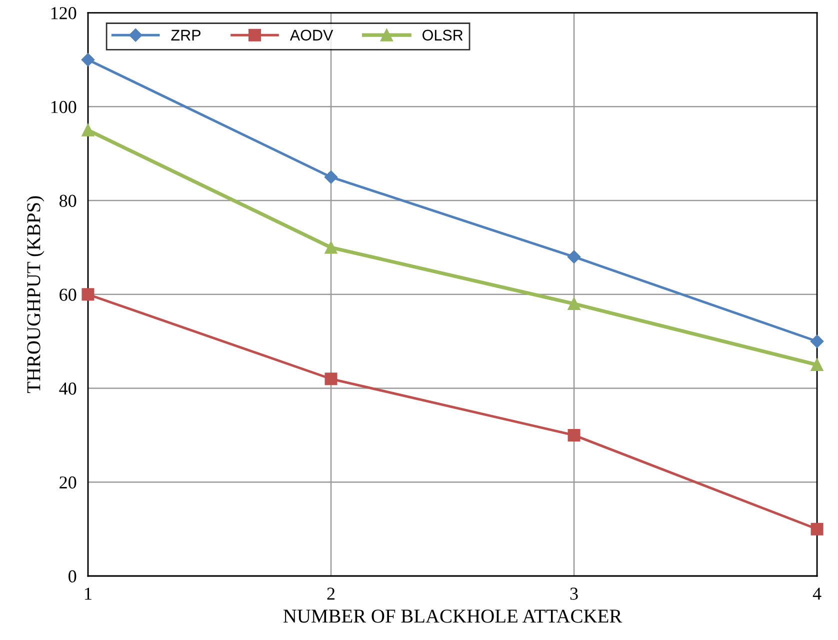 This screenshot has width=838, height=640. Describe the element at coordinates (185, 35) in the screenshot. I see `legend-label: ZRP` at that location.